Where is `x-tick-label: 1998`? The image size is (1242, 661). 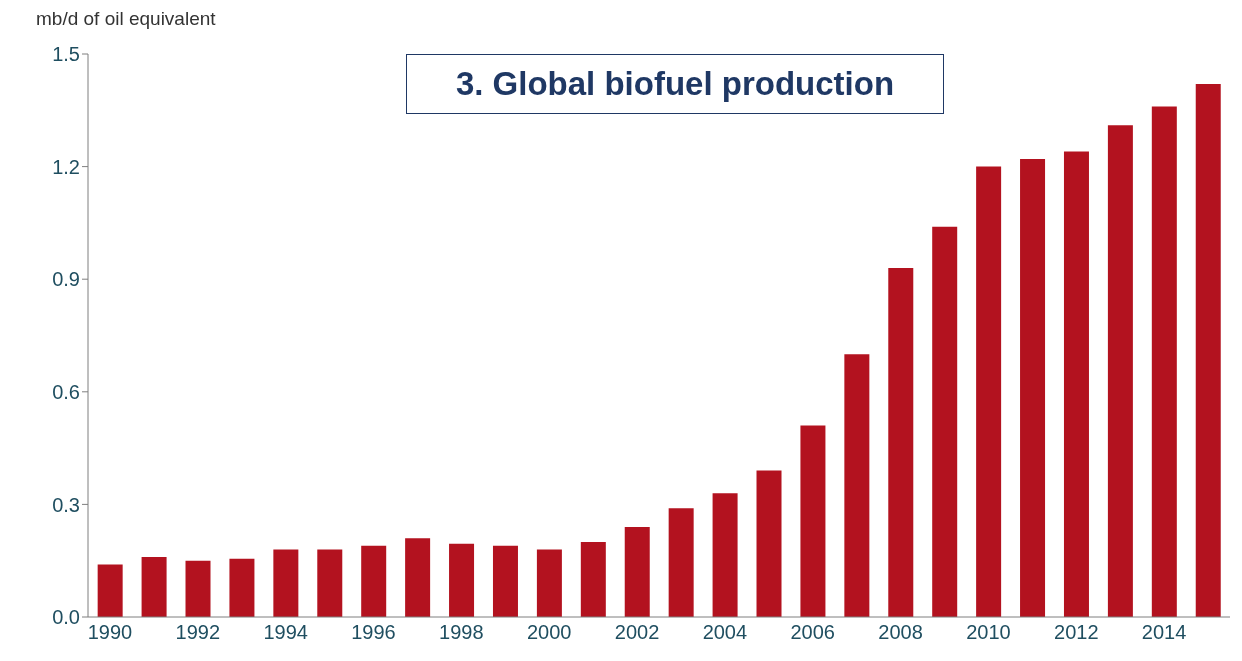 x-tick-label: 1998 is located at coordinates (461, 632).